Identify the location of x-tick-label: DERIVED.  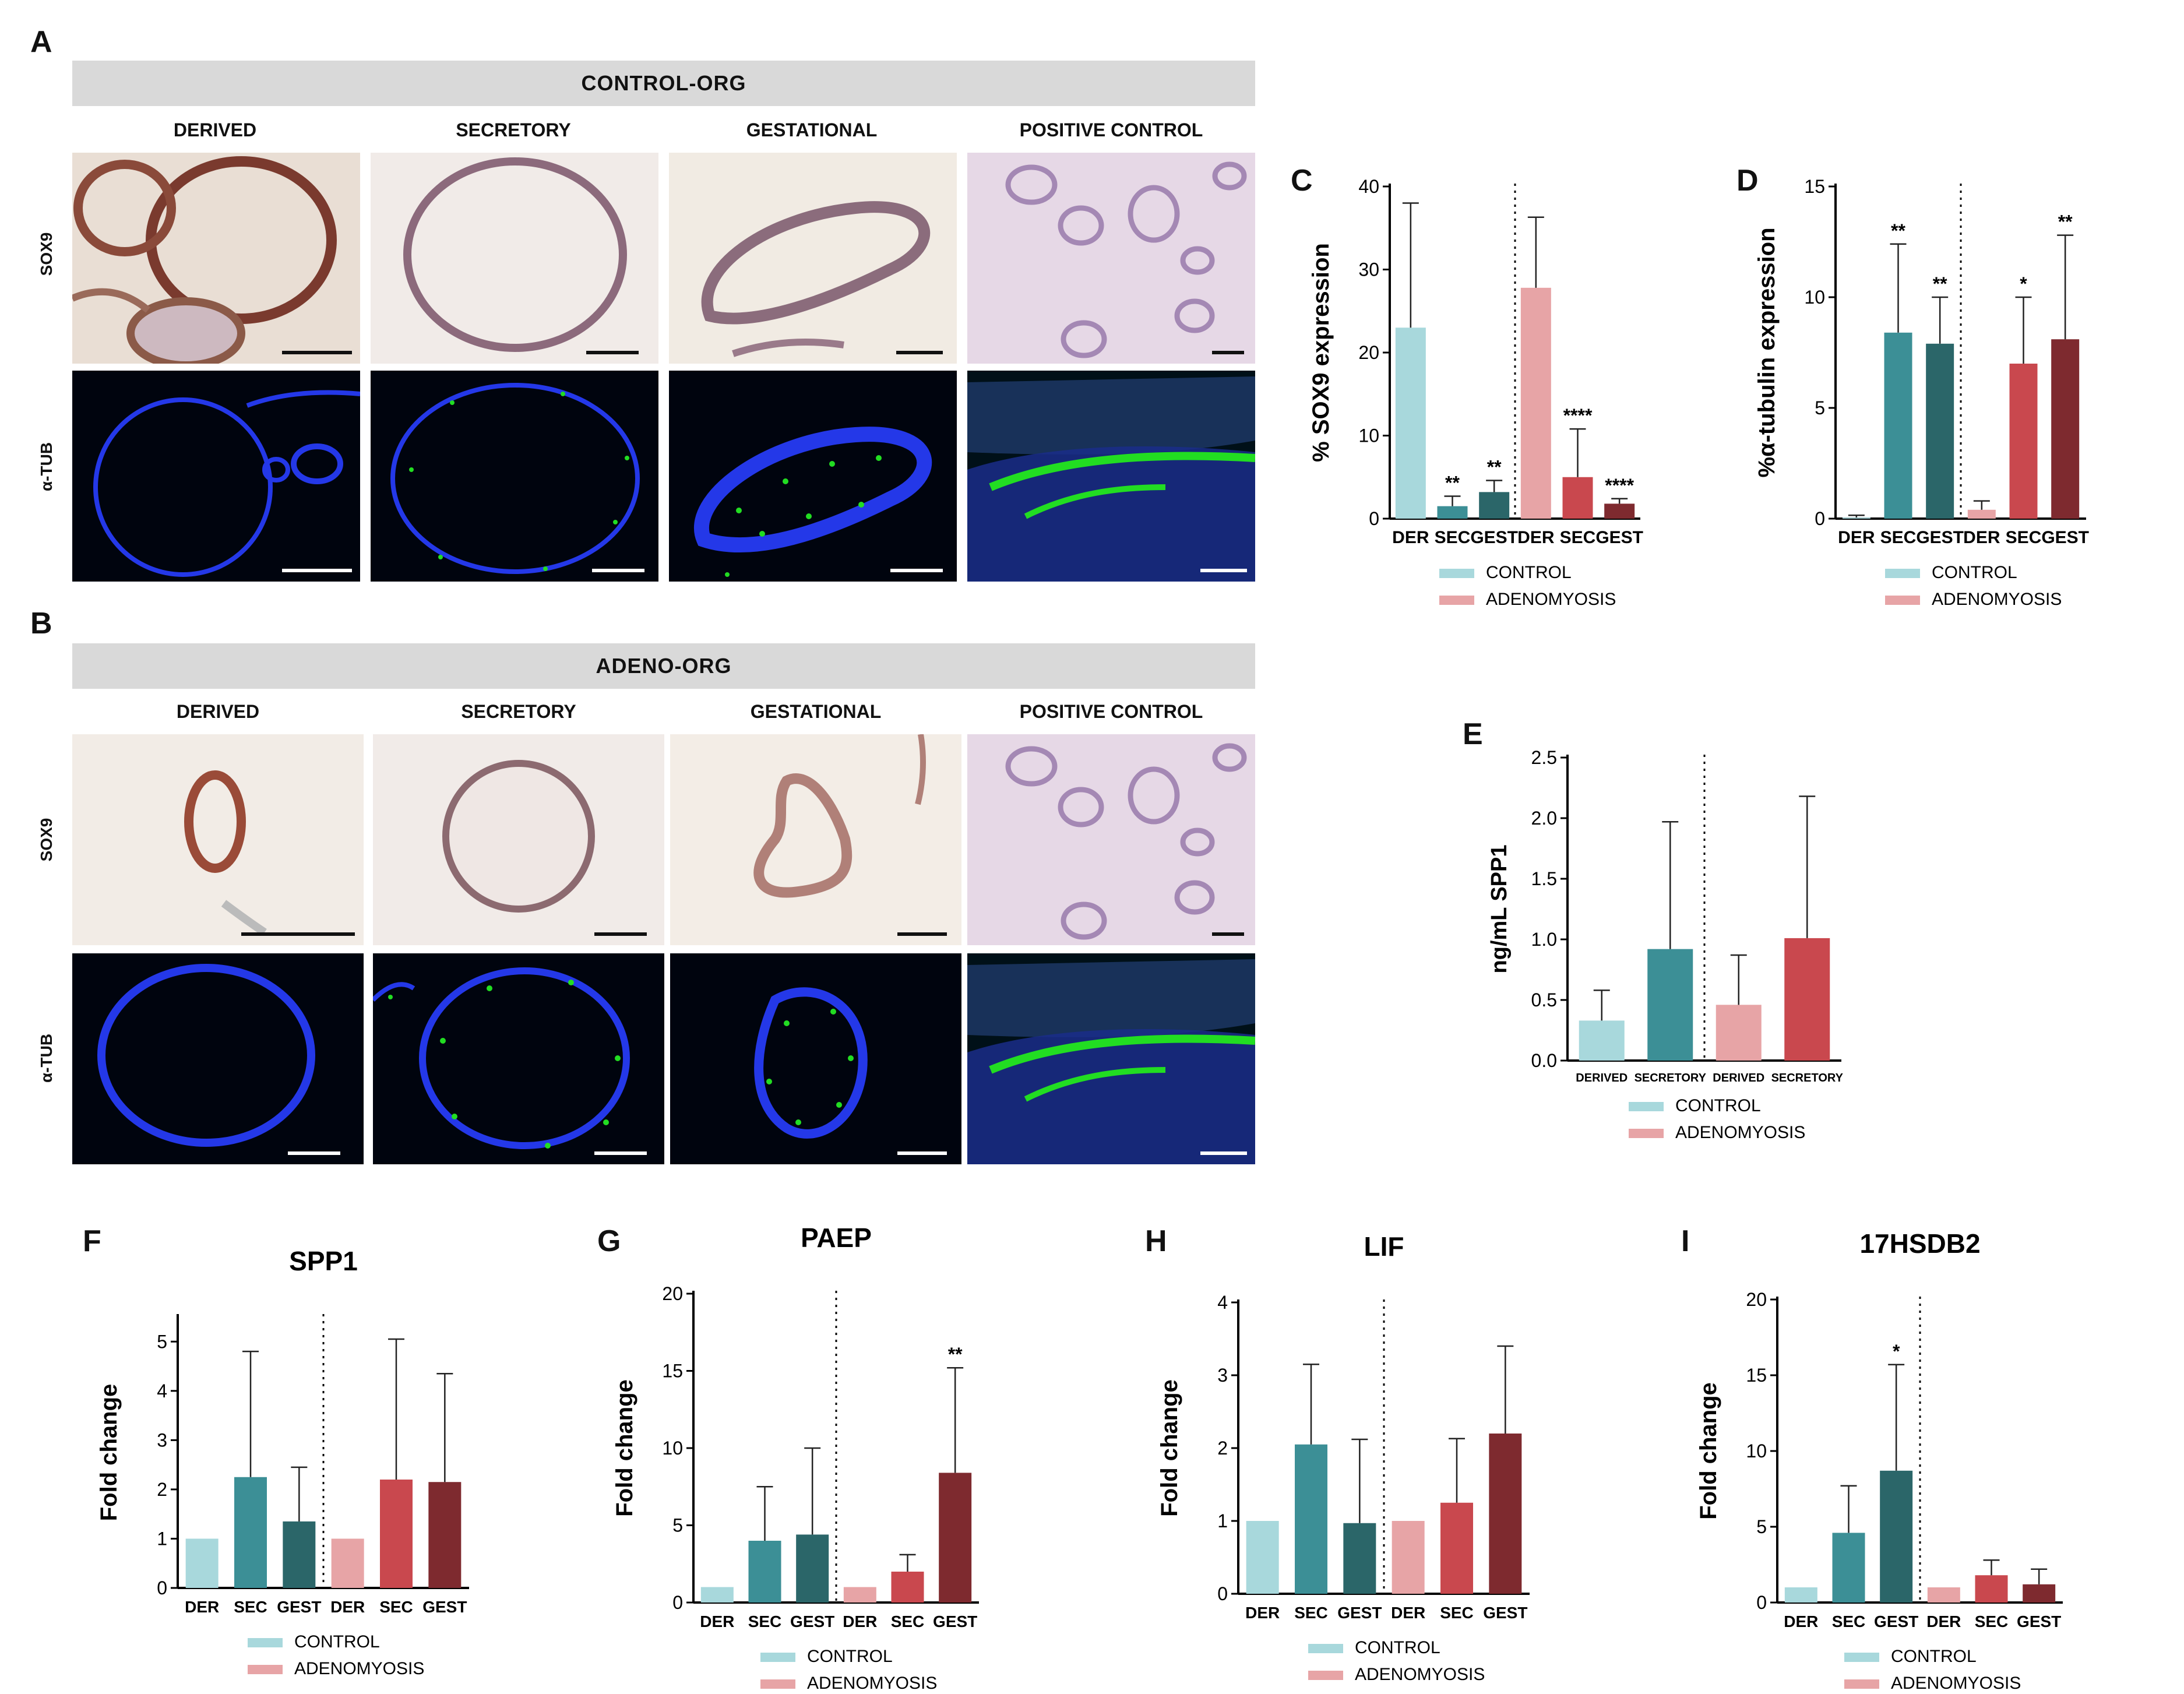
(1602, 1078).